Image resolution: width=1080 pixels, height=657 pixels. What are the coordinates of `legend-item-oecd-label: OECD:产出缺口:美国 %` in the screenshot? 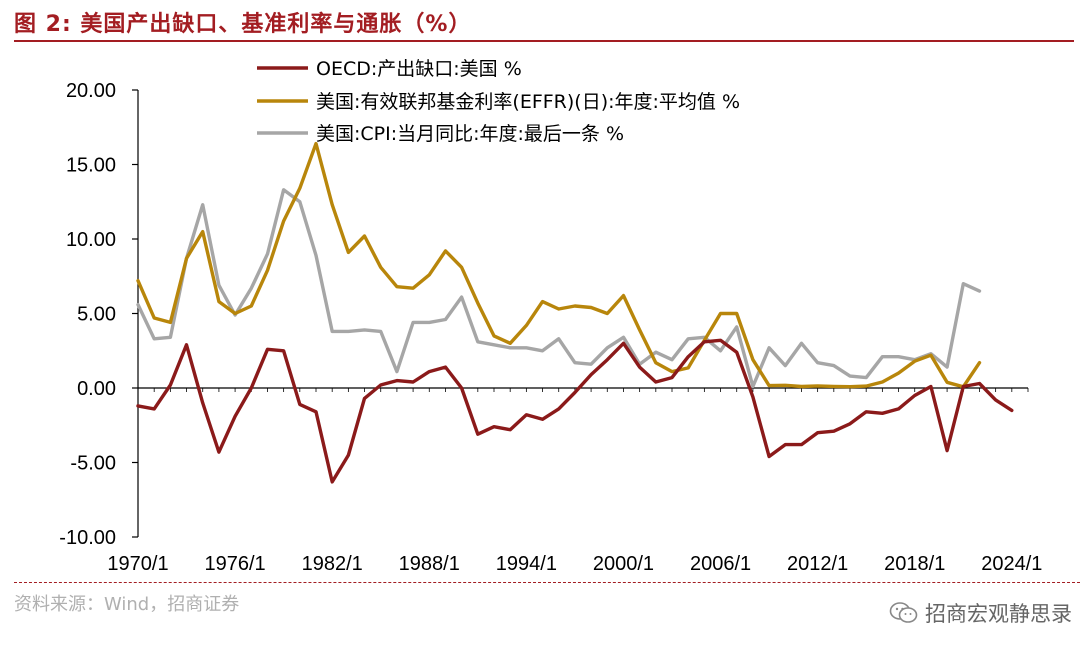 It's located at (419, 69).